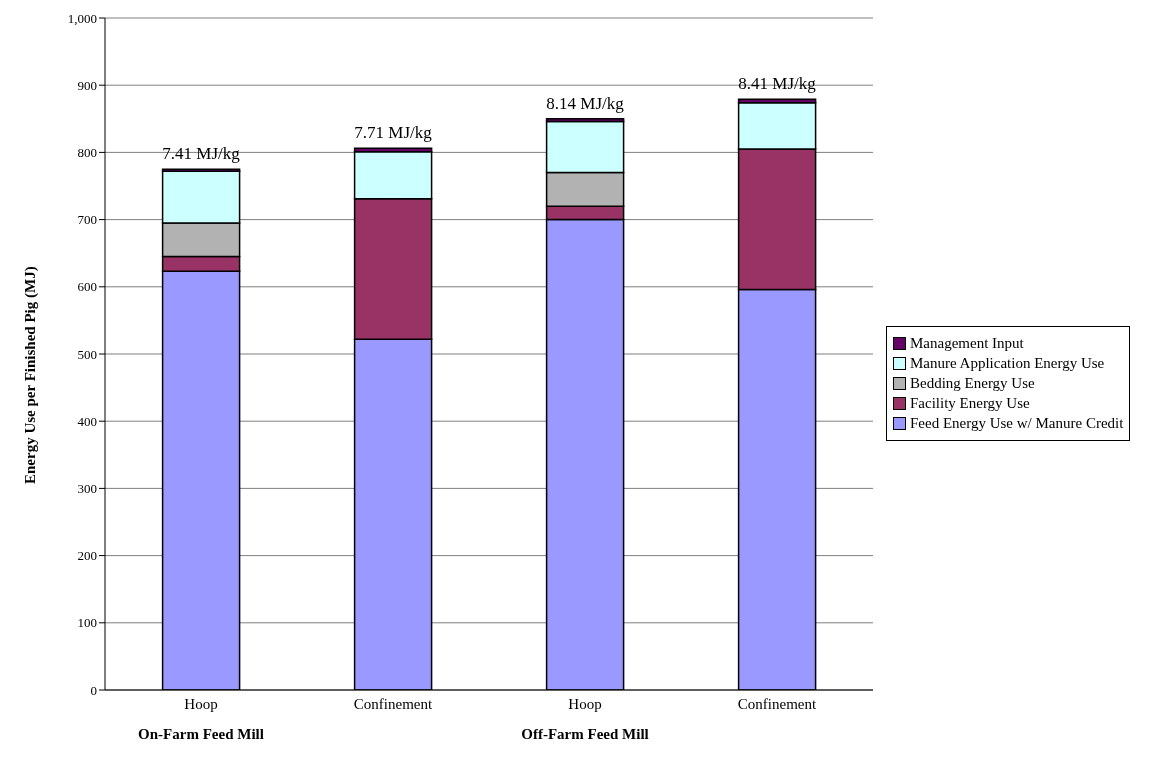  I want to click on annotation: 8.41 MJ/kg, so click(777, 84).